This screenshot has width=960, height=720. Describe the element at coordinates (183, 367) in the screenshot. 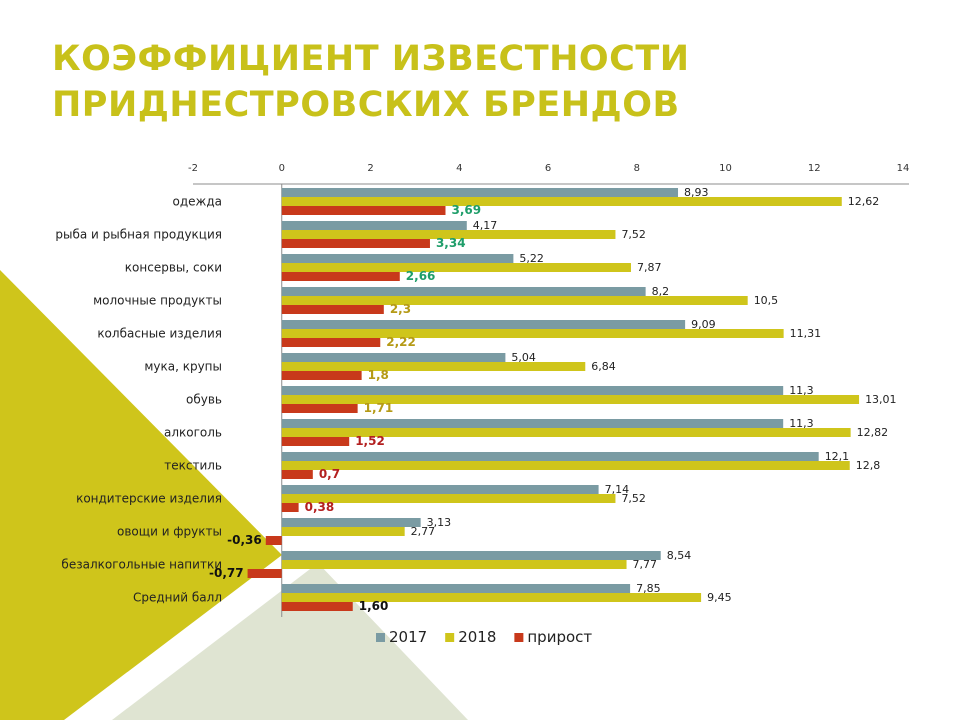

I see `category-label: мука, крупы` at that location.